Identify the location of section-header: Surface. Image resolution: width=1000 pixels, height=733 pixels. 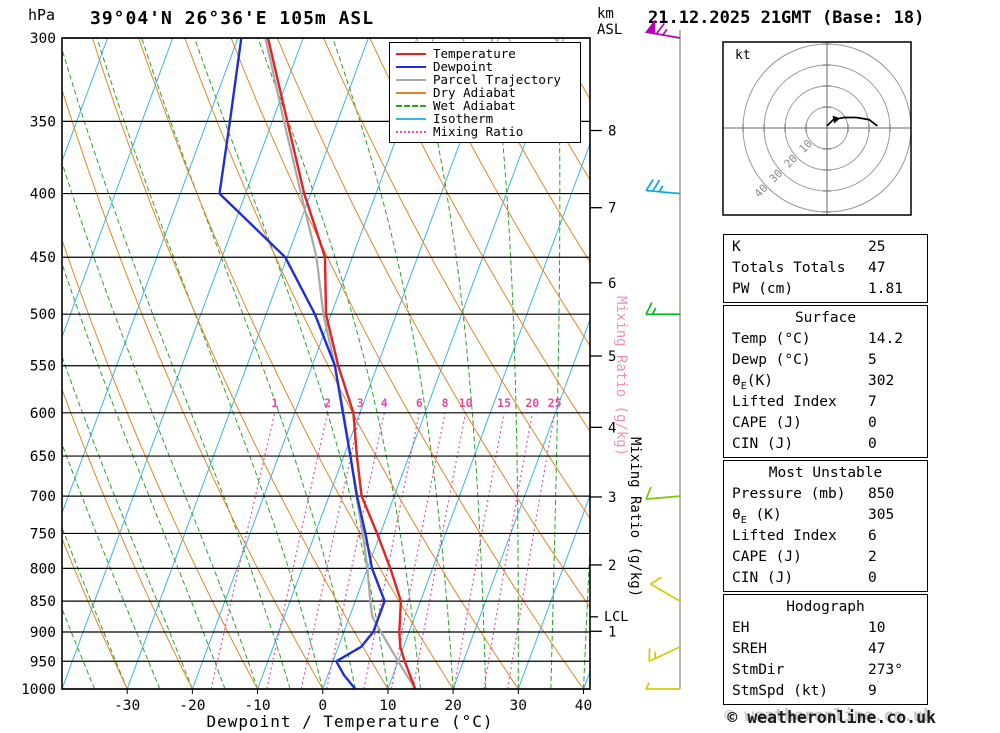
(825, 318).